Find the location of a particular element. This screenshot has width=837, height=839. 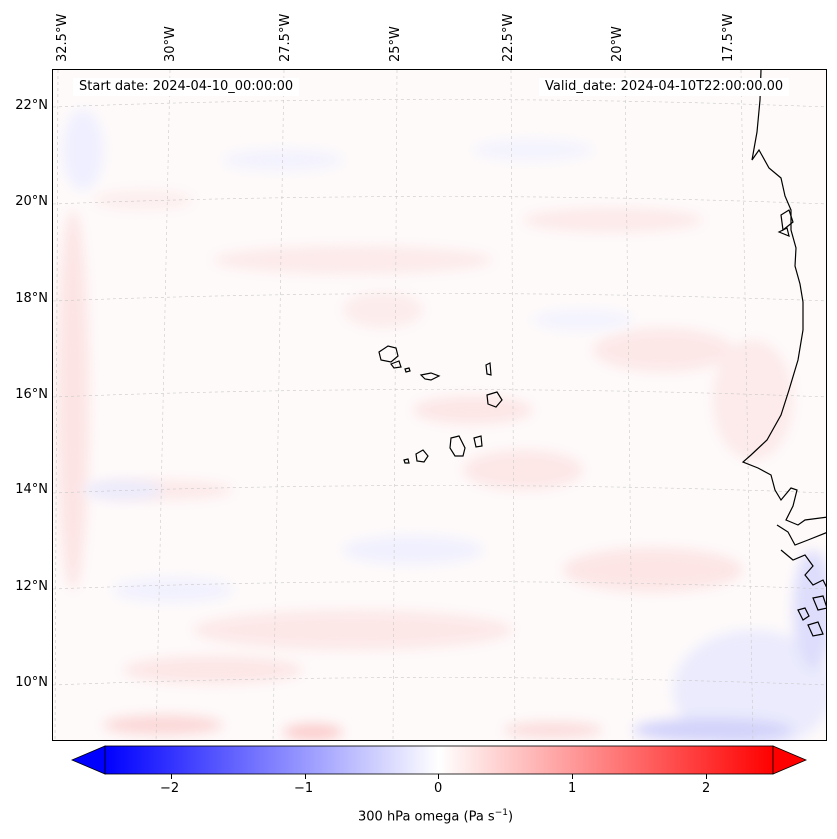

lat-label-22n: 22°N is located at coordinates (31, 105).